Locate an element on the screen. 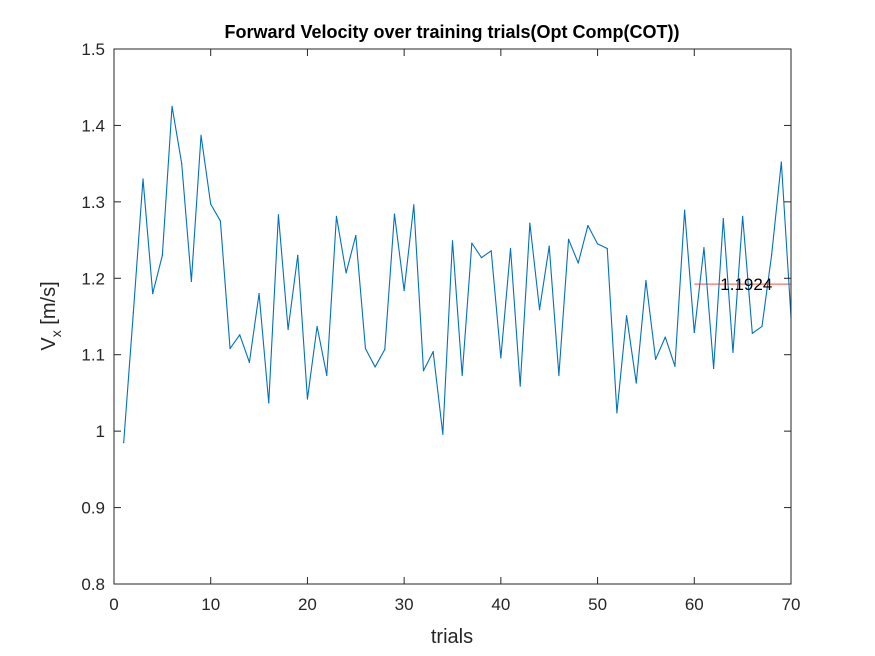 The height and width of the screenshot is (656, 875). x-axis-label: trials is located at coordinates (452, 637).